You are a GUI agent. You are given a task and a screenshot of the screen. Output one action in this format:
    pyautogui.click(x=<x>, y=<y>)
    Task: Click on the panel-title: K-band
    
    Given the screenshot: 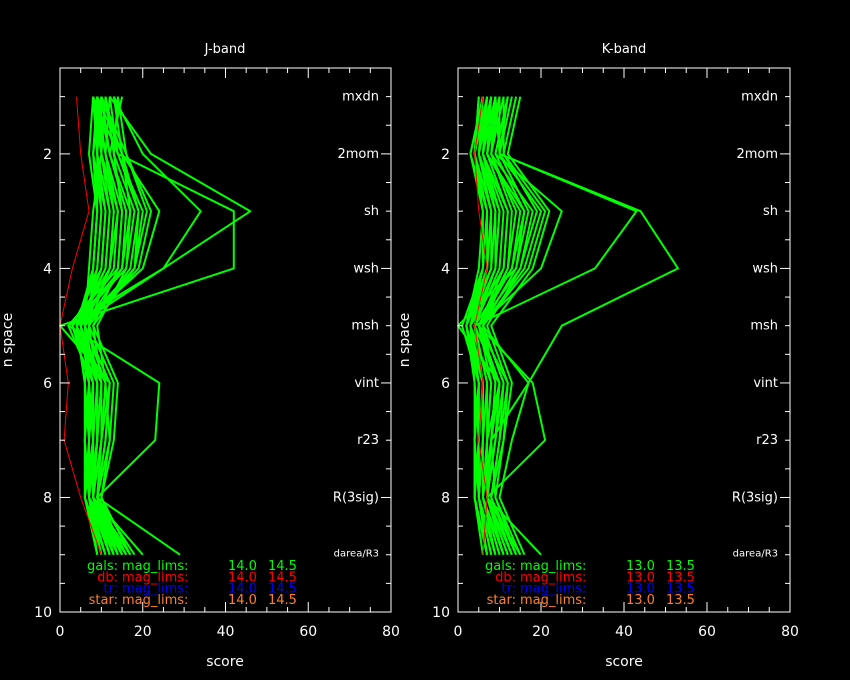 What is the action you would take?
    pyautogui.click(x=624, y=49)
    